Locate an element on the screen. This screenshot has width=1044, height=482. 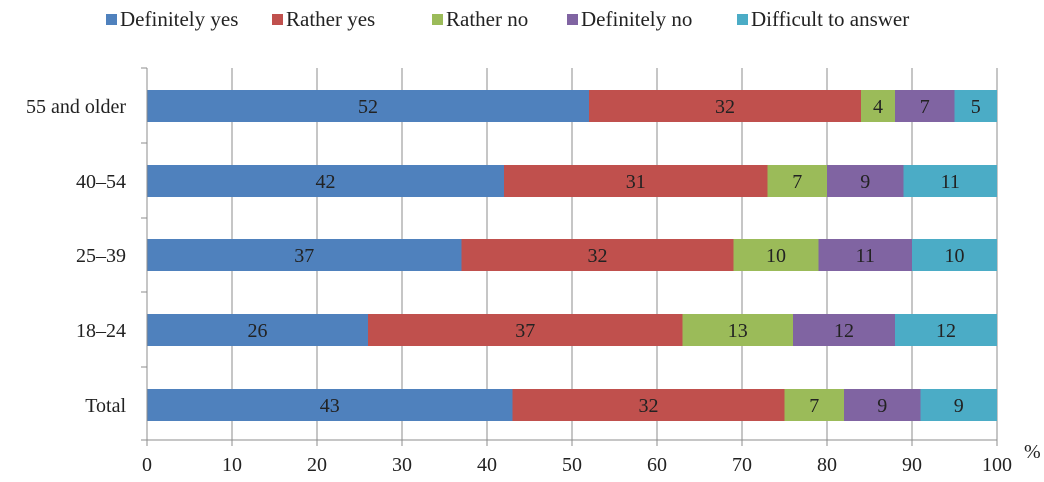
bar-row: 43 32 7 9 9 is located at coordinates (572, 405).